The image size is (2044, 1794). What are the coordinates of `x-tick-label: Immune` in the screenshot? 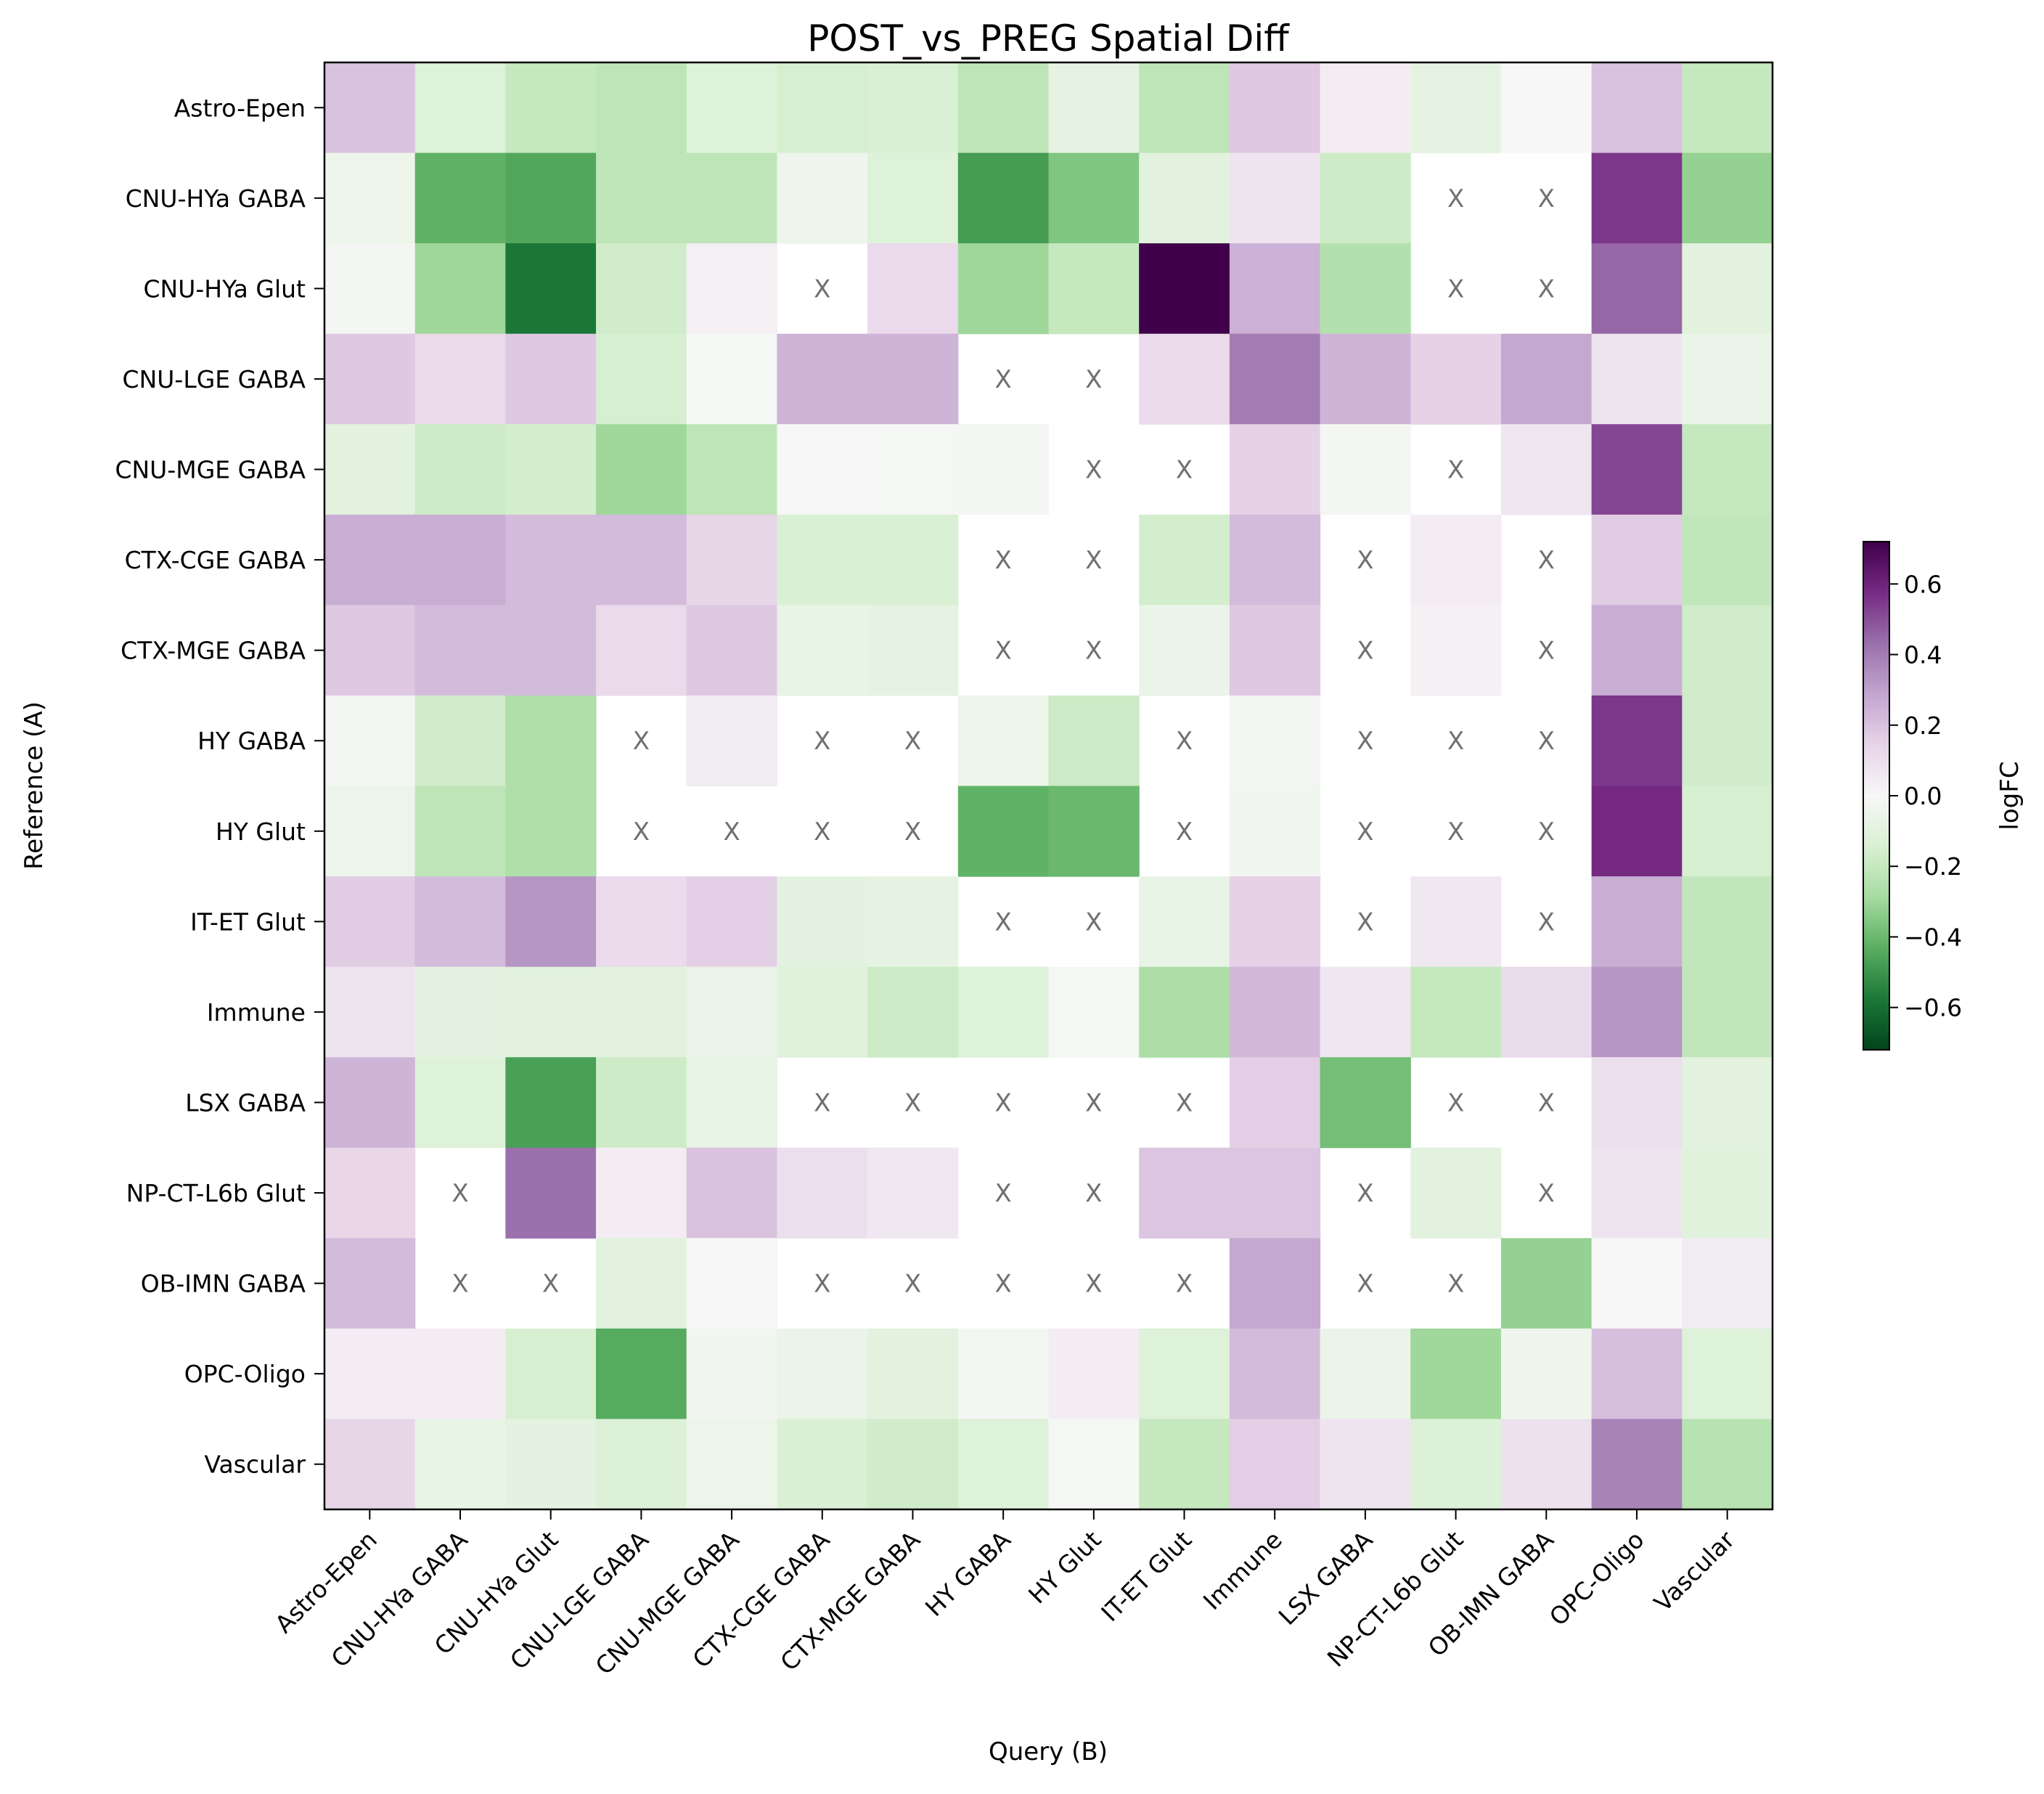 It's located at (1243, 1570).